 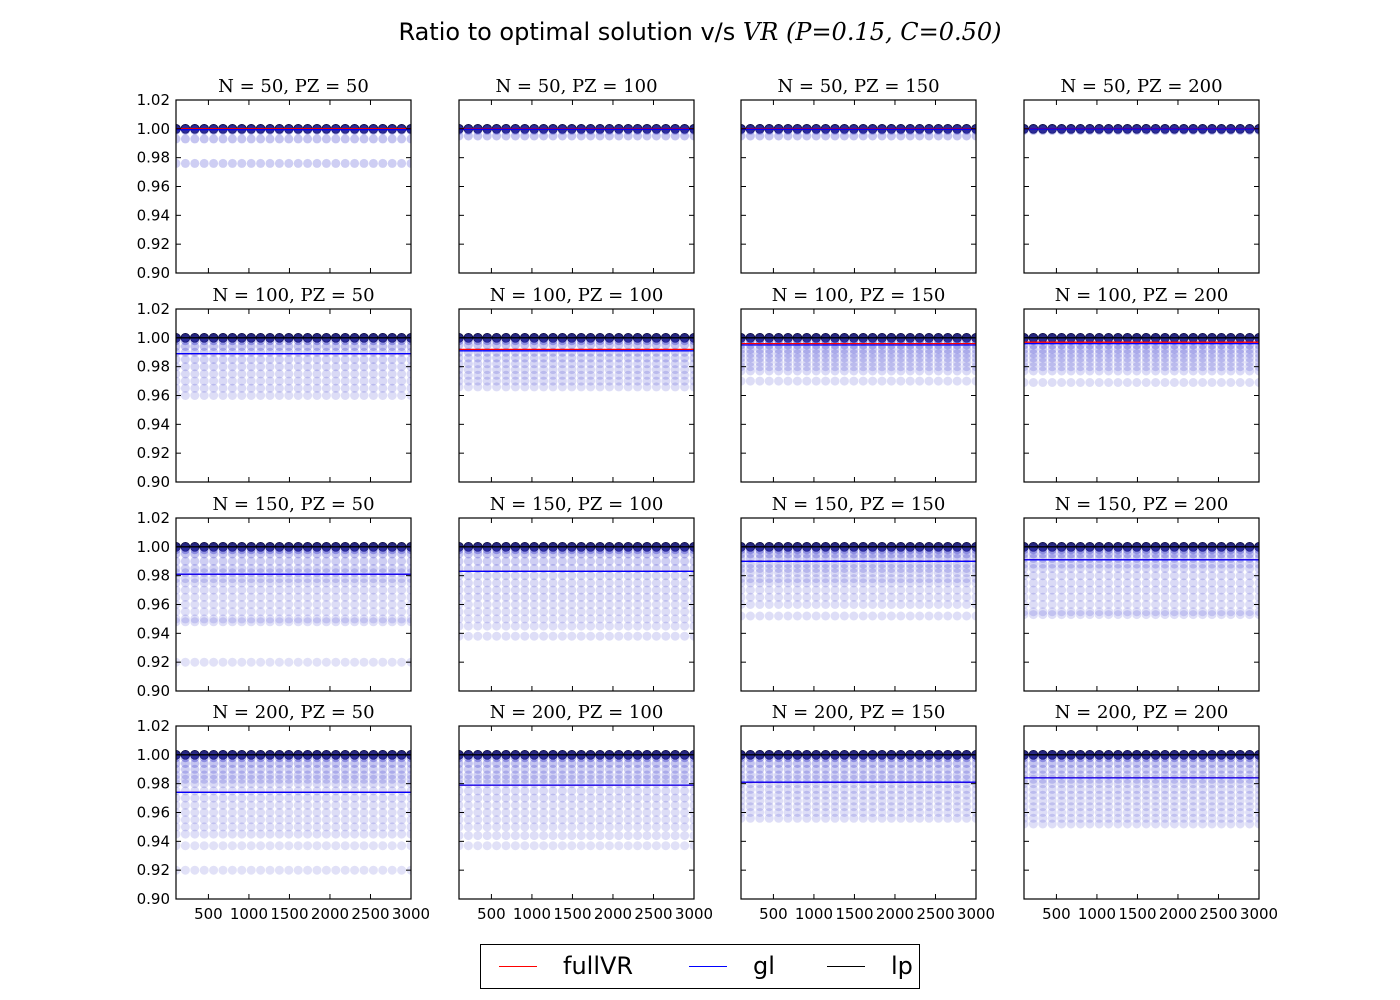 I want to click on subplot-marks, so click(x=293, y=146).